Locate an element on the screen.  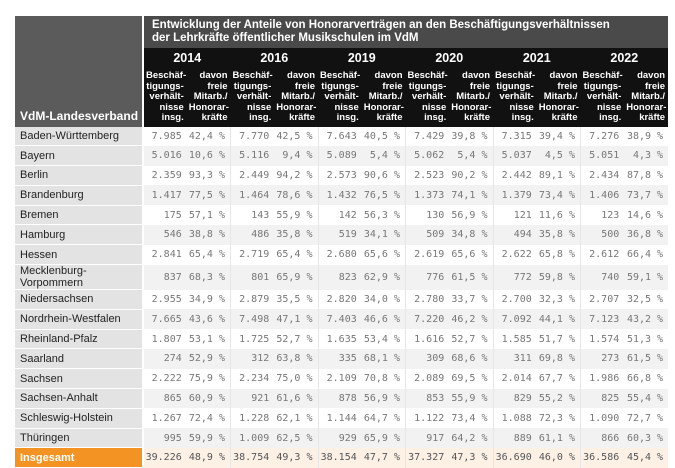
cell-employment-total: 865 is located at coordinates (165, 398).